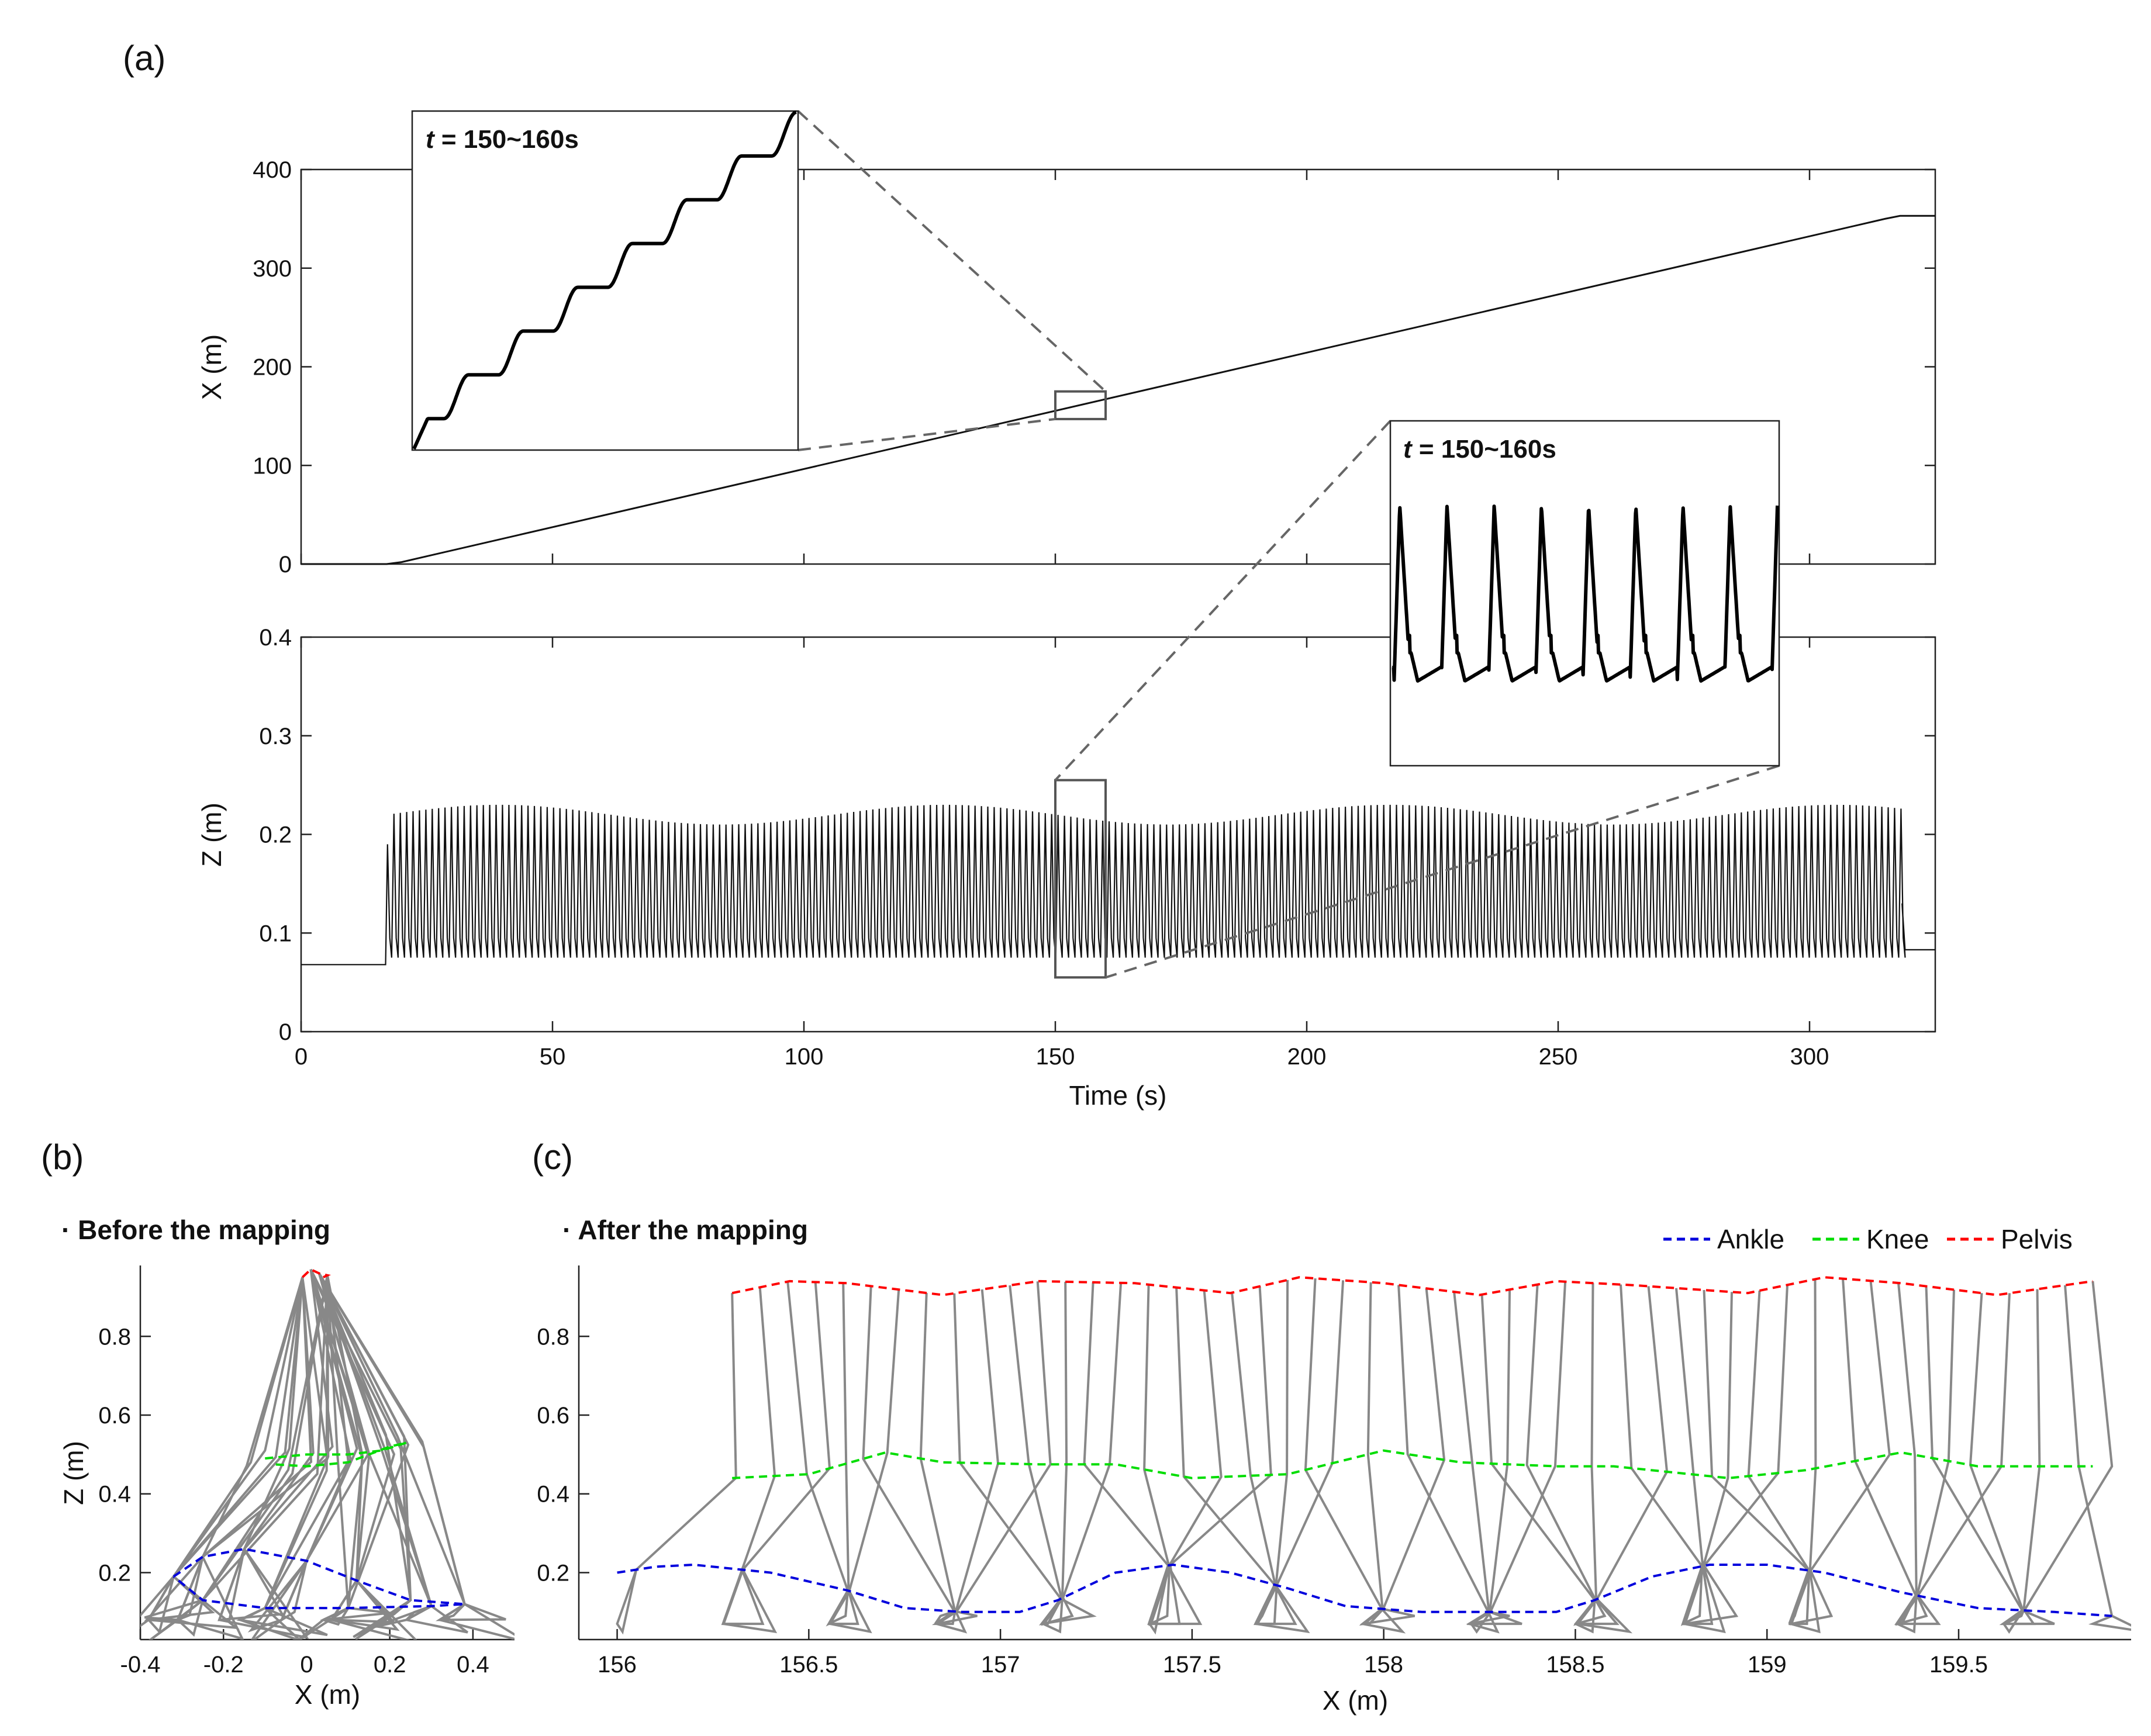  I want to click on x-tick-label: 156.5, so click(808, 1665).